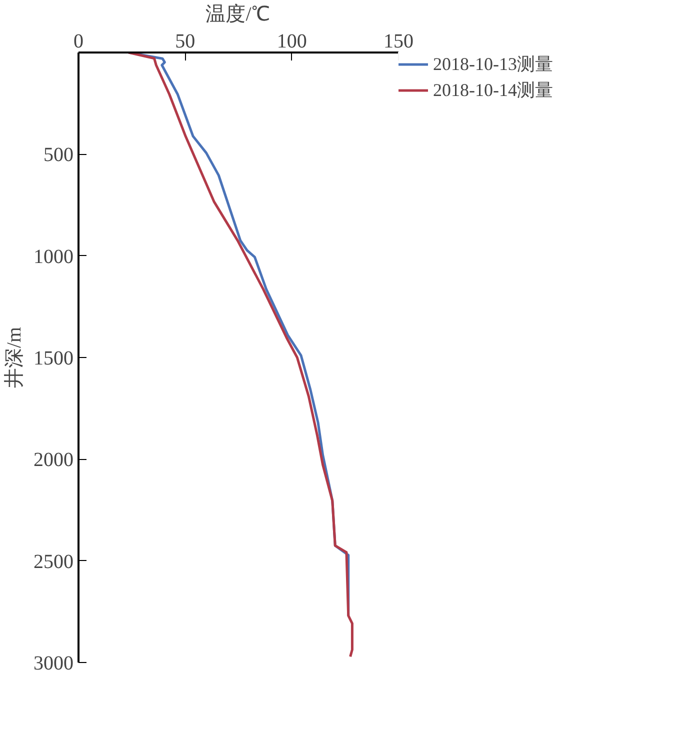 The image size is (689, 733). What do you see at coordinates (493, 64) in the screenshot?
I see `legend-label: 2018-10-13测量` at bounding box center [493, 64].